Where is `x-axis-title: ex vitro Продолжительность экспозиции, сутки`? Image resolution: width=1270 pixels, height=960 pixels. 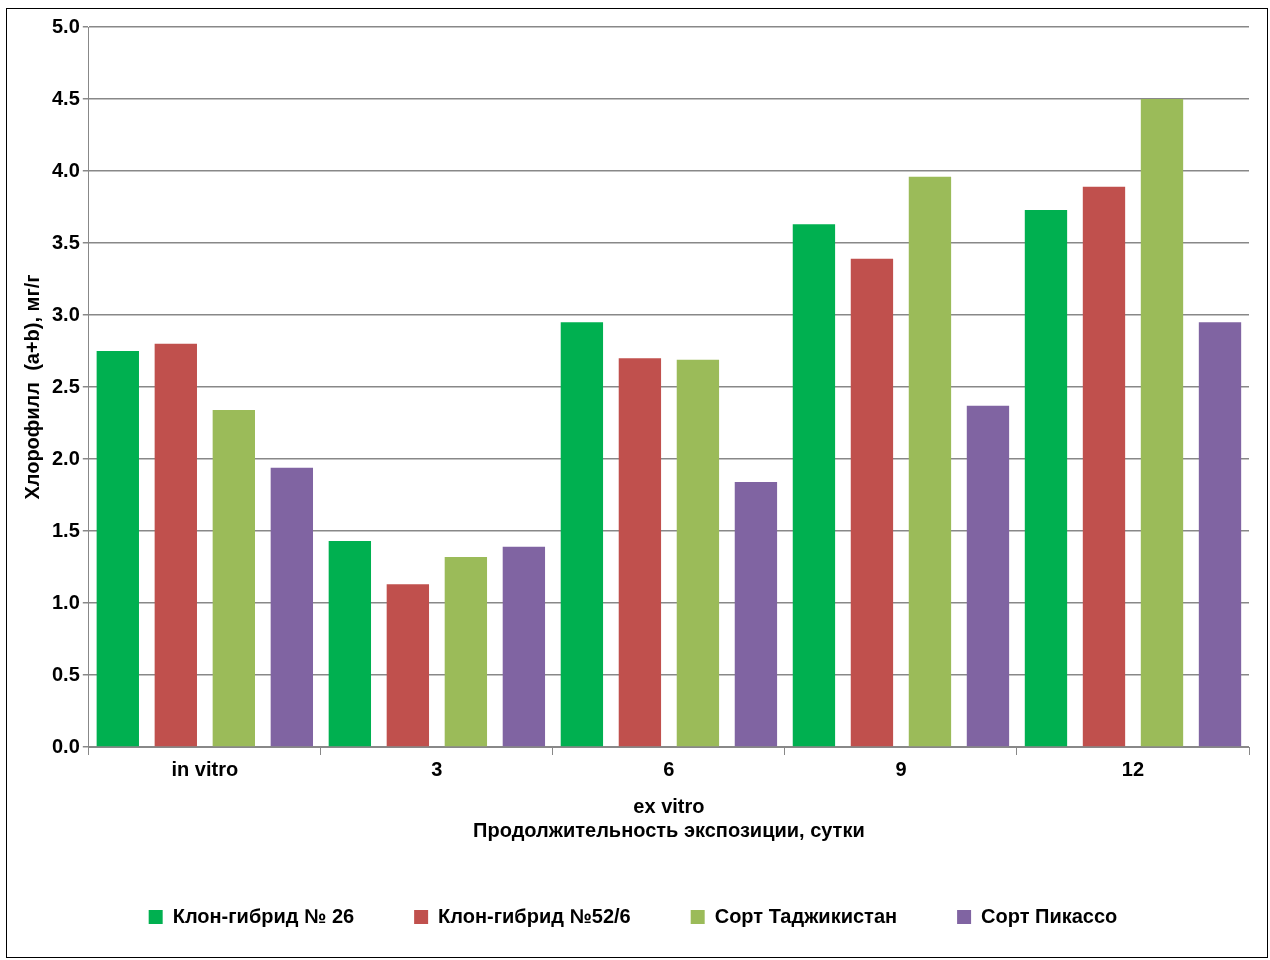 x-axis-title: ex vitro Продолжительность экспозиции, сутки is located at coordinates (669, 817).